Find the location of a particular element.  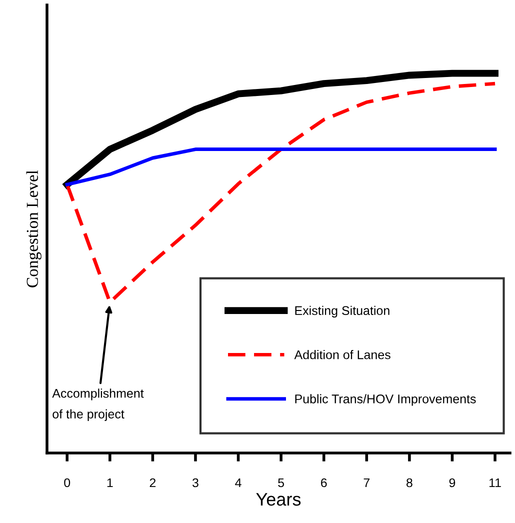

x-tick-label: 8 is located at coordinates (409, 483).